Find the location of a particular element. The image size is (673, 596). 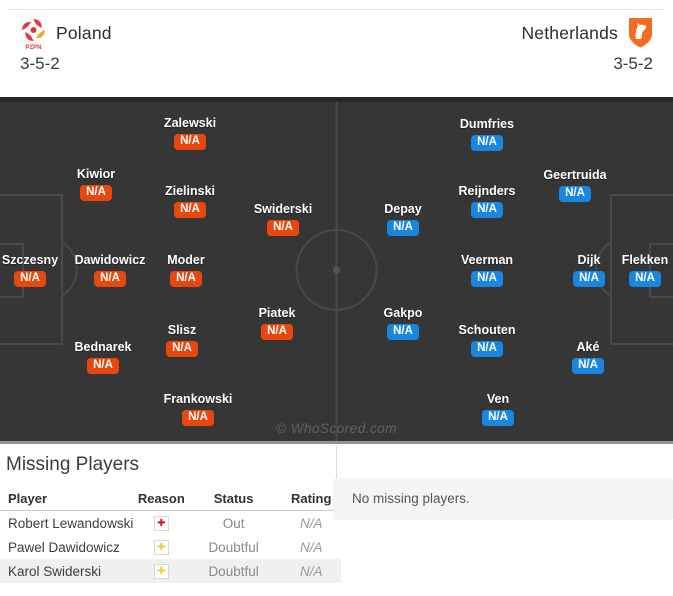

away-formation: 3-5-2 is located at coordinates (633, 63).